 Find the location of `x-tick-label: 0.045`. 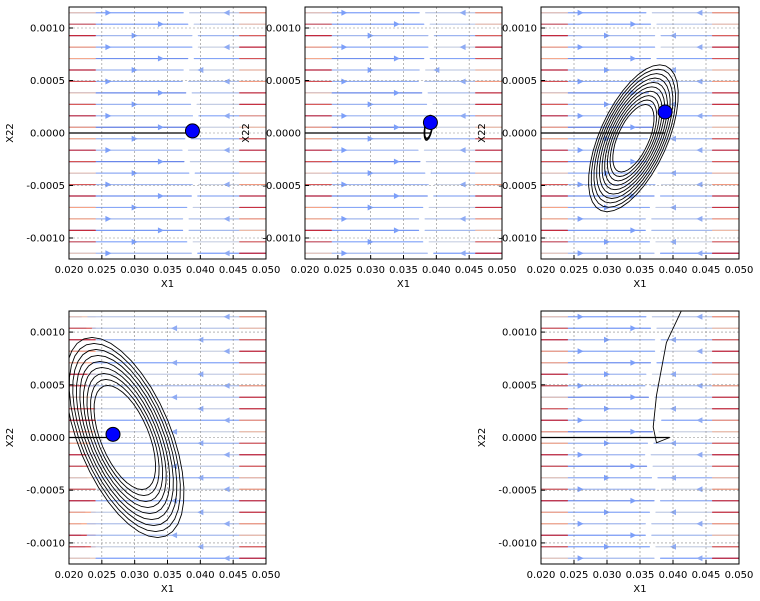

x-tick-label: 0.045 is located at coordinates (233, 575).